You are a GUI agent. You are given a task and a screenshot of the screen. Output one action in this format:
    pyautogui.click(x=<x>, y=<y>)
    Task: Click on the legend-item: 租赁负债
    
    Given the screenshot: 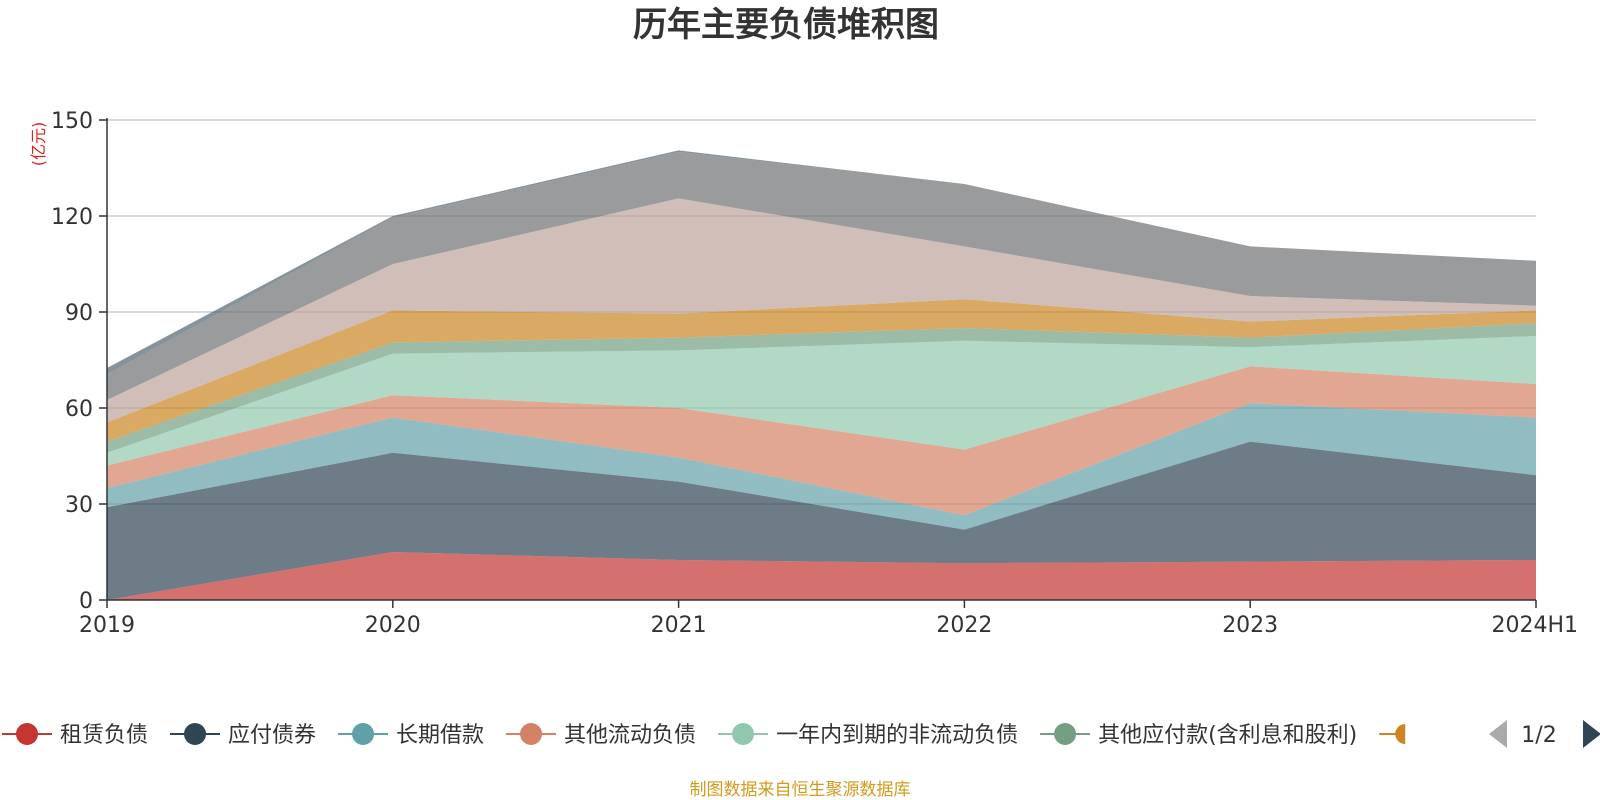 What is the action you would take?
    pyautogui.click(x=75, y=735)
    